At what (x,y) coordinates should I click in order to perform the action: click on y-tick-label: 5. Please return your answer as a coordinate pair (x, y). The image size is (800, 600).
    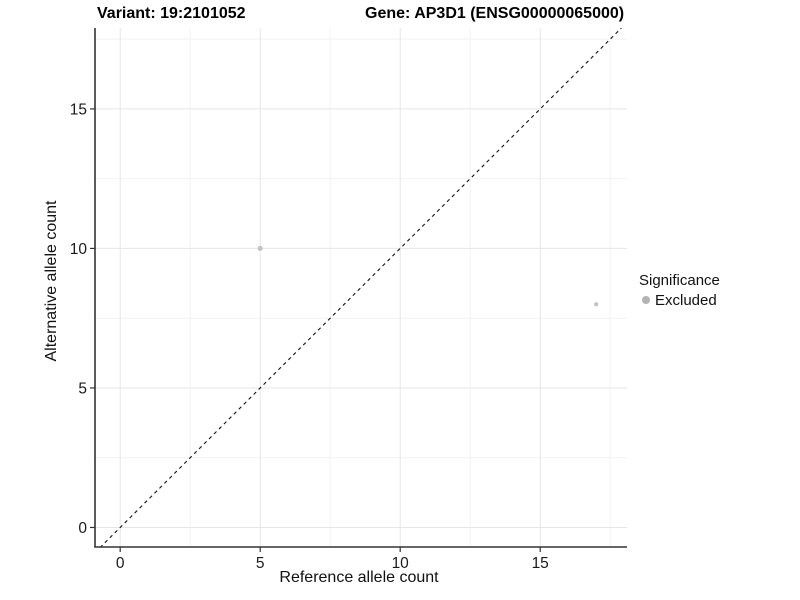
    Looking at the image, I should click on (82, 388).